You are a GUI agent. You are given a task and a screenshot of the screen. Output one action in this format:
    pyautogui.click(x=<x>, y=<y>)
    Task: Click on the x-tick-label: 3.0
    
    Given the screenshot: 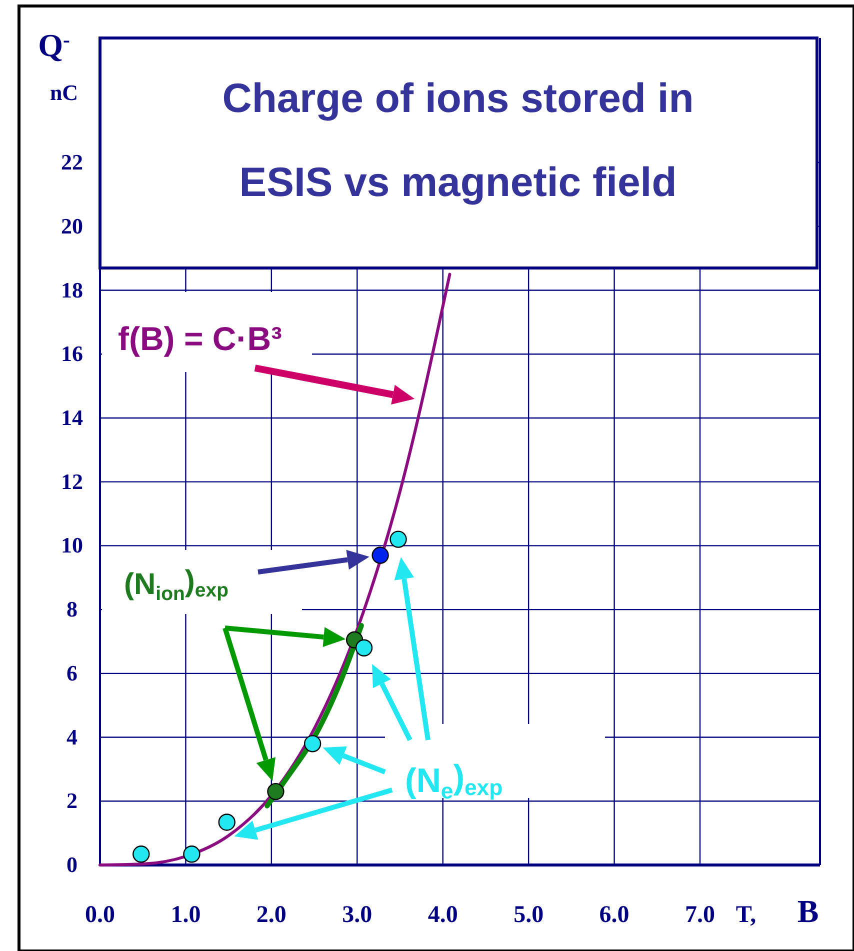 What is the action you would take?
    pyautogui.click(x=357, y=915)
    